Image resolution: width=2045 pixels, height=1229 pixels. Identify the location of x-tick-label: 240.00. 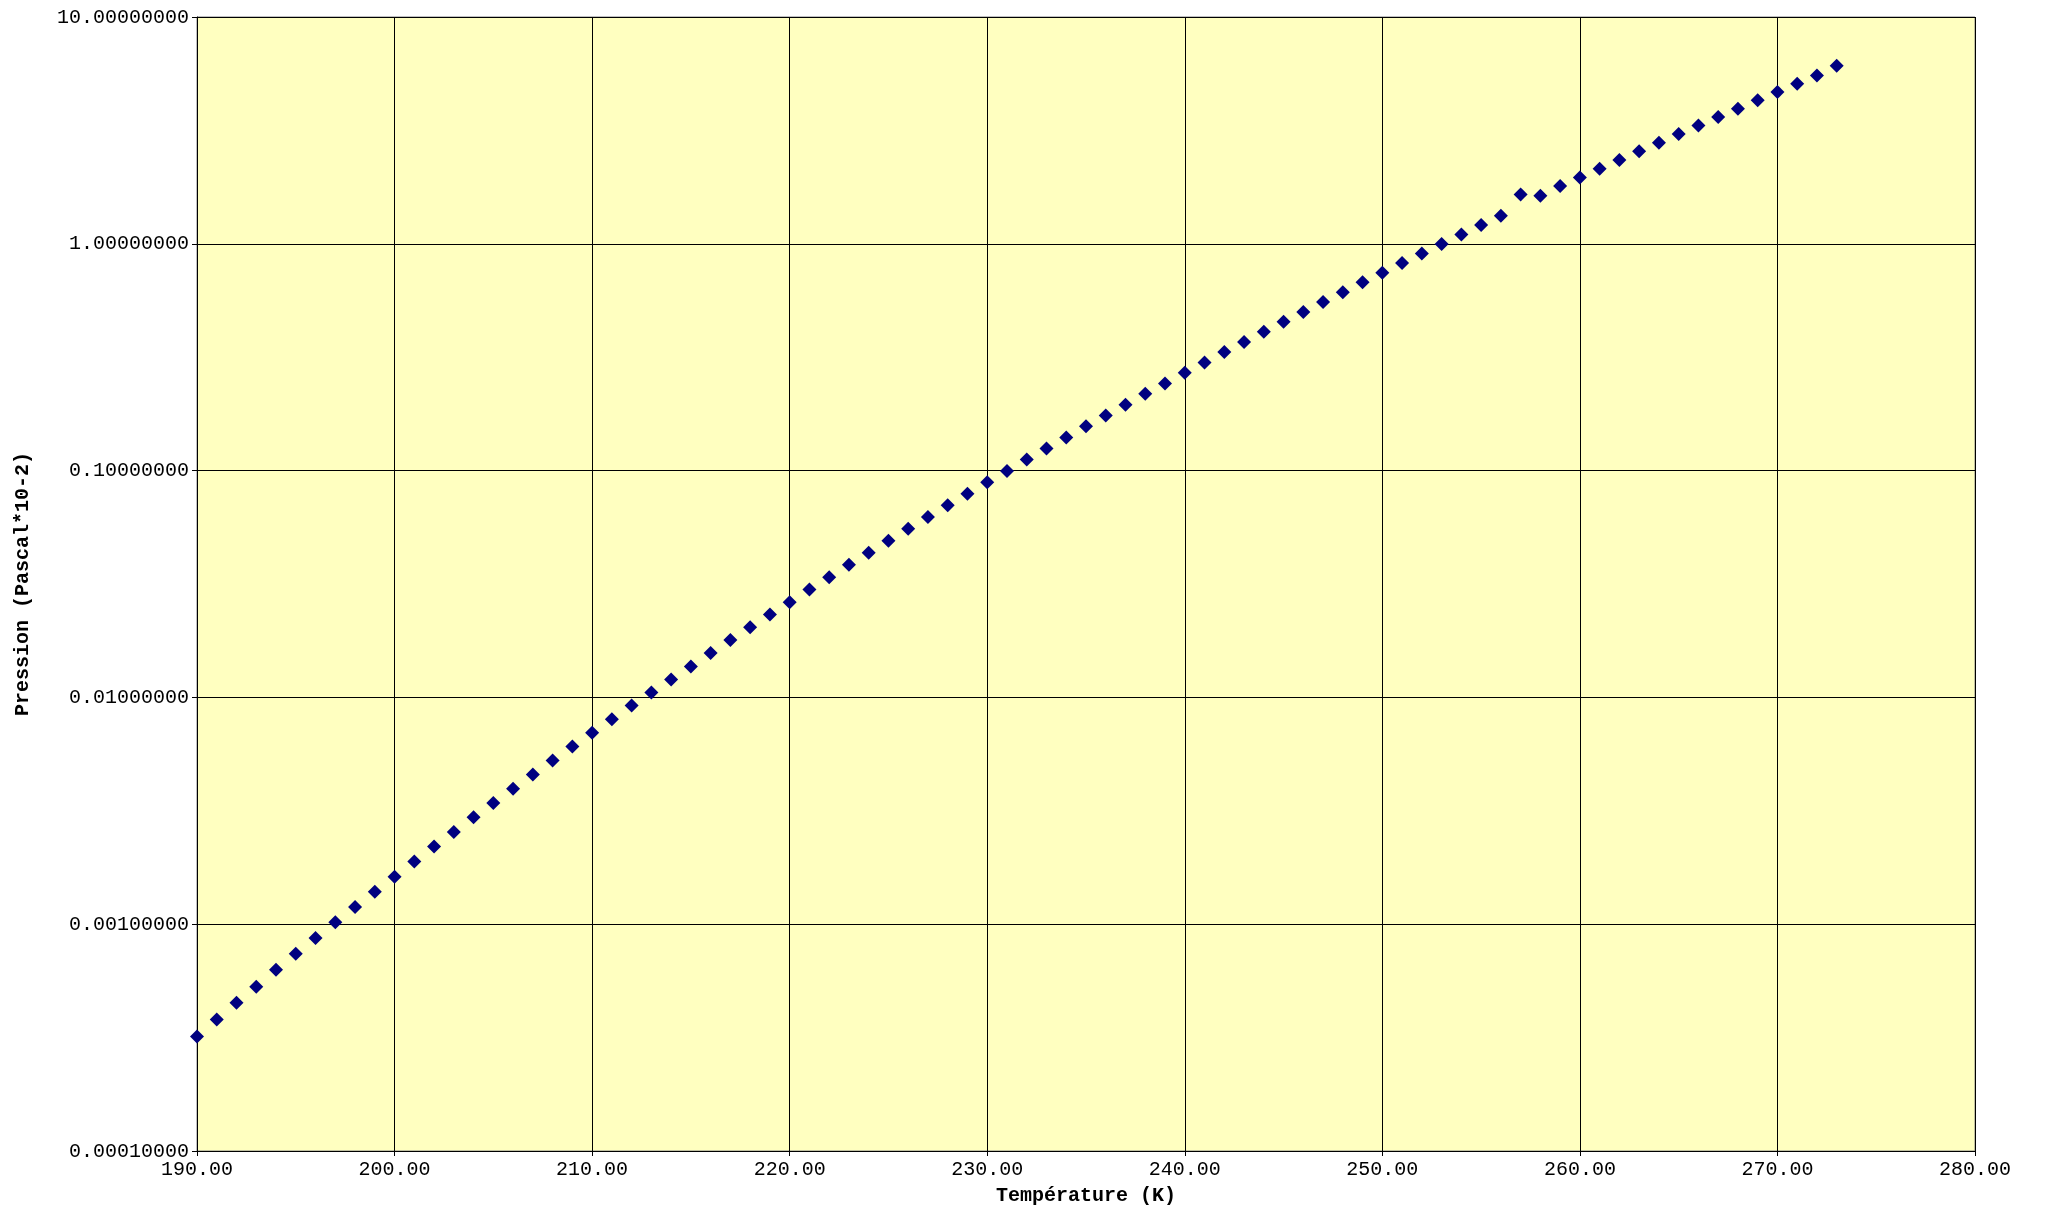
(1184, 1169).